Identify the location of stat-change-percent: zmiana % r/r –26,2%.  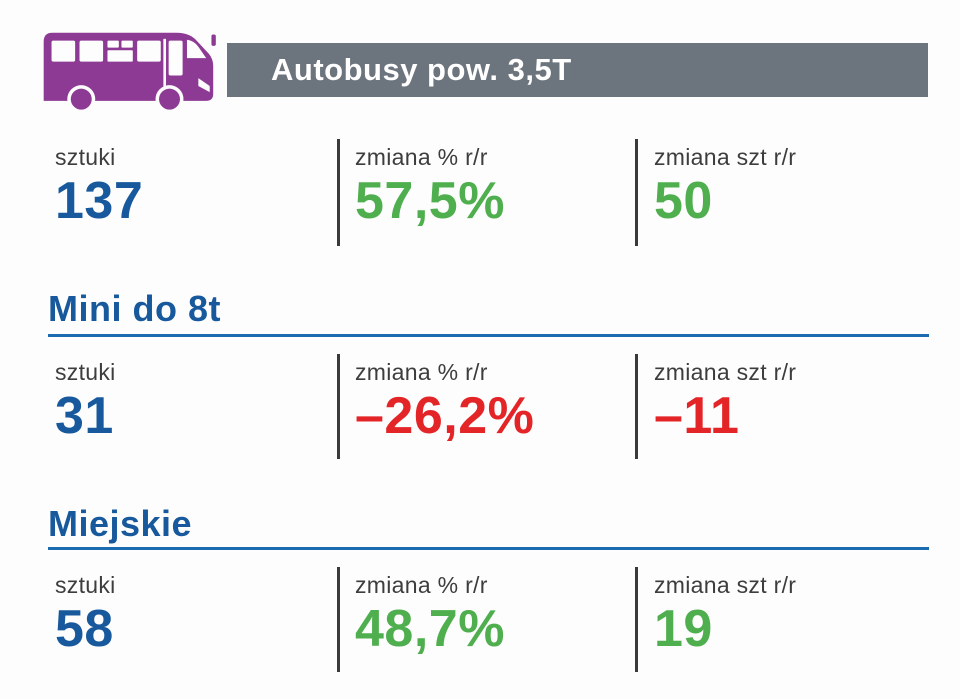
(487, 406).